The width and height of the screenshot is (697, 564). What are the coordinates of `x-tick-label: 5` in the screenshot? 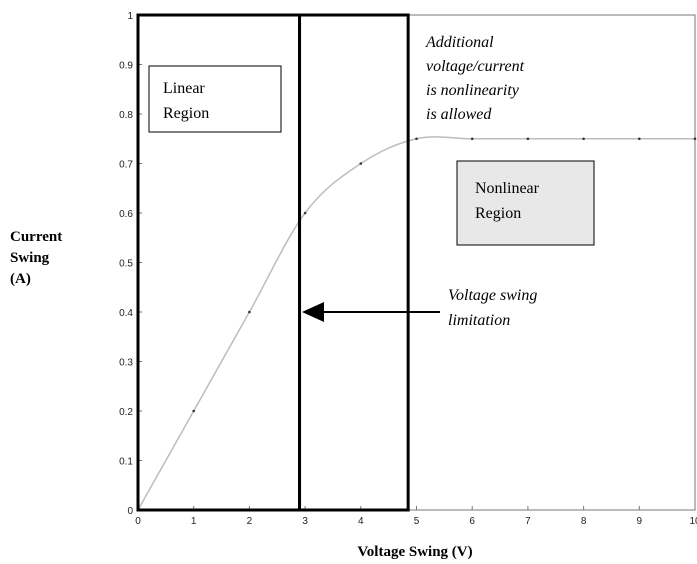 It's located at (417, 521).